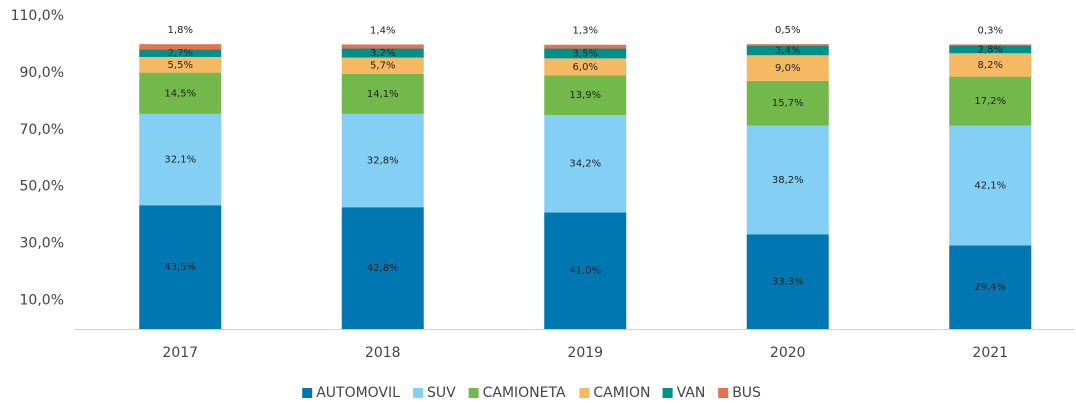 The width and height of the screenshot is (1076, 404). I want to click on data-label: 3,4%, so click(787, 50).